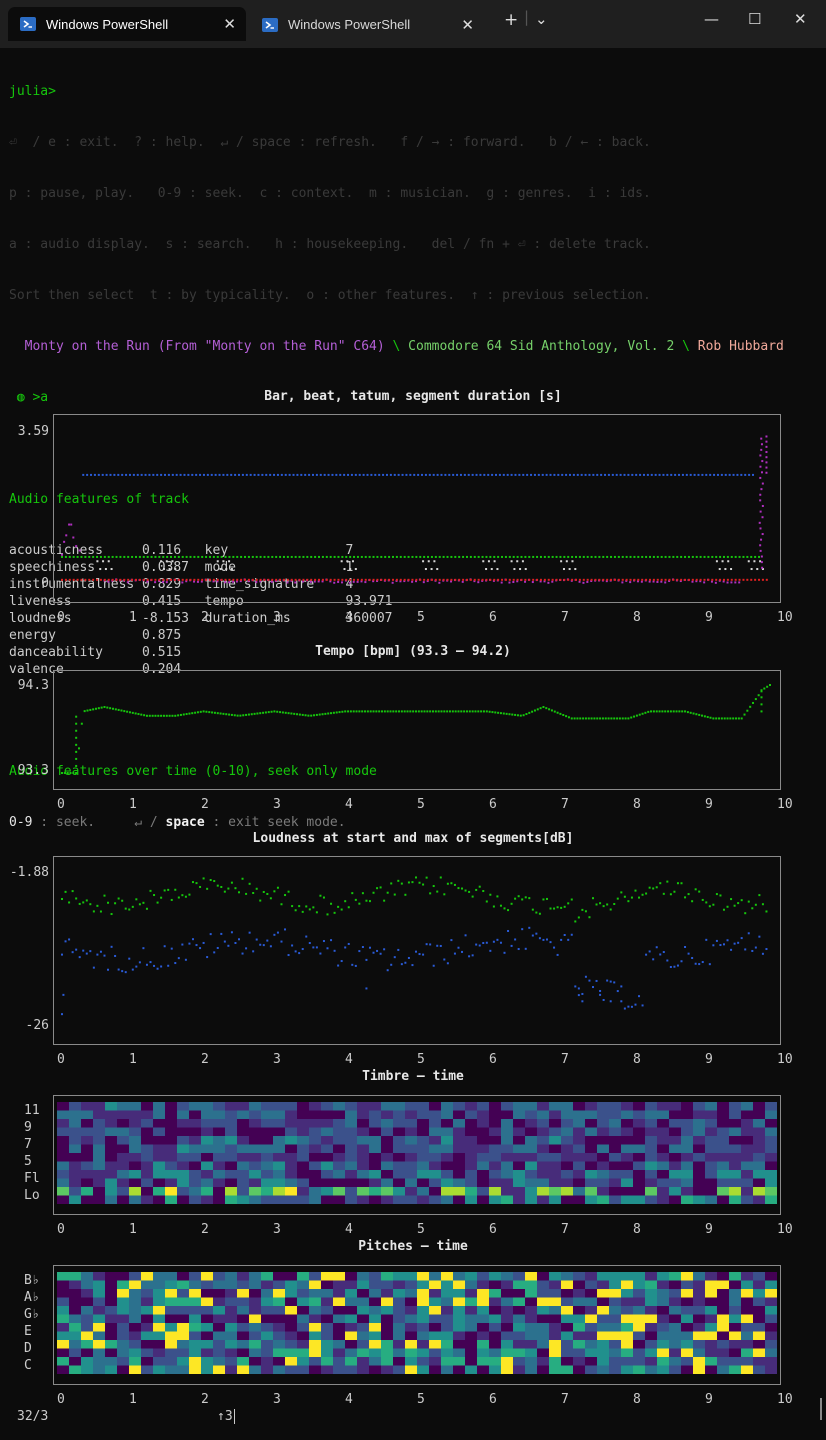 The width and height of the screenshot is (826, 1440). Describe the element at coordinates (755, 19) in the screenshot. I see `maximize-button: ☐` at that location.